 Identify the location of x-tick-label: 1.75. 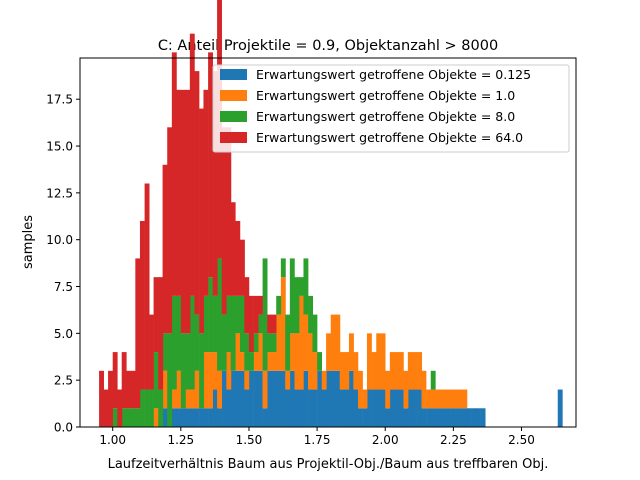
(317, 440).